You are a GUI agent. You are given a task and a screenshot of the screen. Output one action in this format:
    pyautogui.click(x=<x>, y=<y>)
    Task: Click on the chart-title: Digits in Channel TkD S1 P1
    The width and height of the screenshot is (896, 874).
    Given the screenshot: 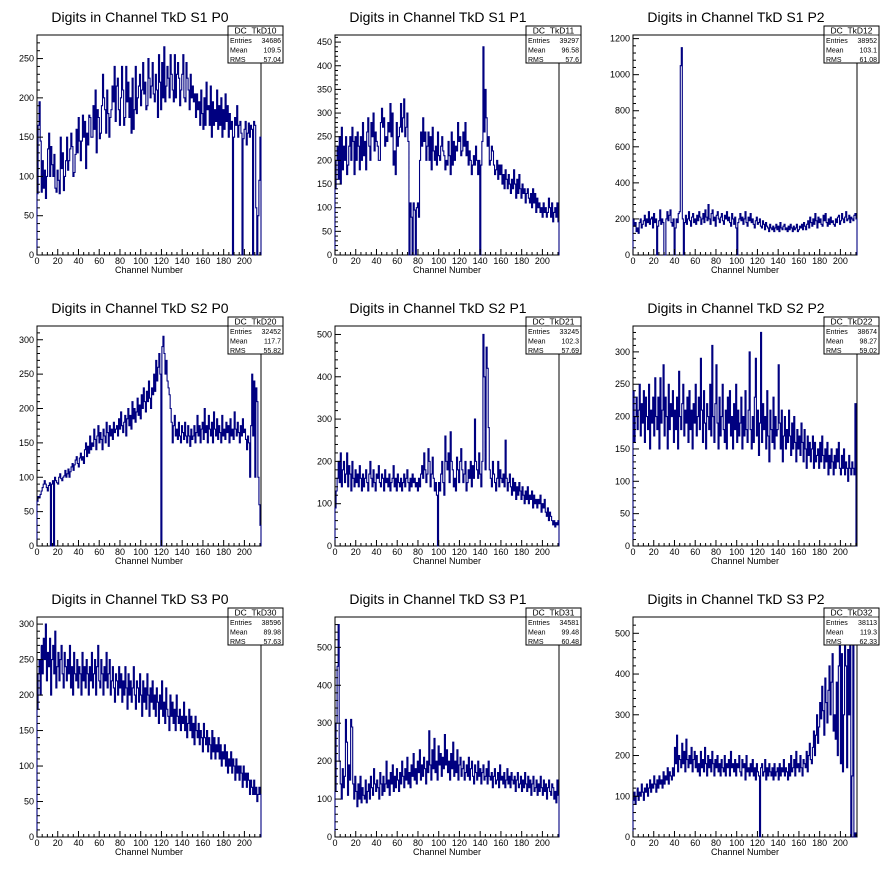 What is the action you would take?
    pyautogui.click(x=437, y=17)
    